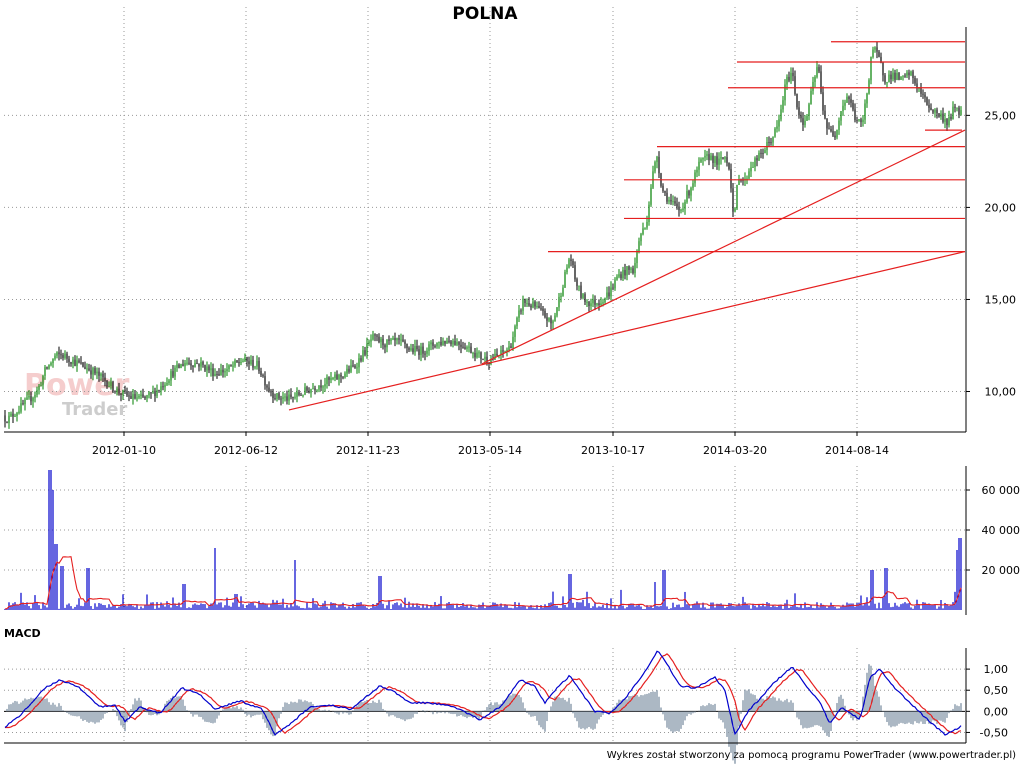 The image size is (1024, 768). Describe the element at coordinates (368, 450) in the screenshot. I see `x-tick-label: 2012-11-23` at that location.